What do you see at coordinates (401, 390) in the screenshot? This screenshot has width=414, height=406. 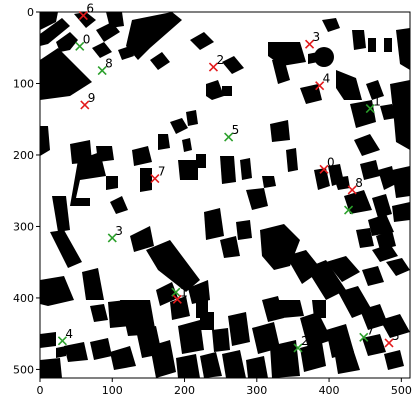 I see `x-tick-label: 500` at bounding box center [401, 390].